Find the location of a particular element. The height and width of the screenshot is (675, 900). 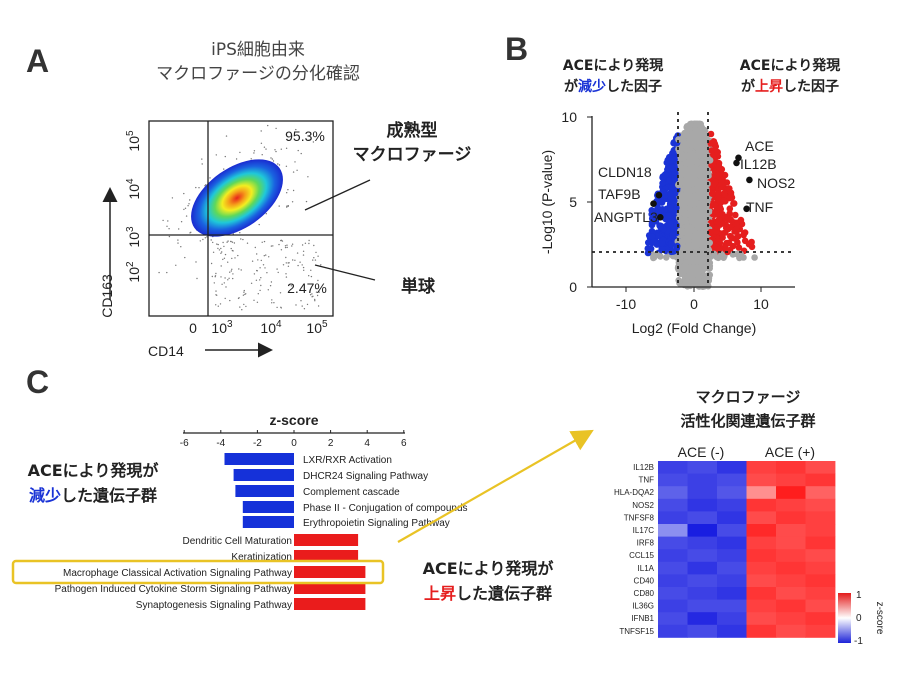

mature-pointer-line is located at coordinates (337, 195).